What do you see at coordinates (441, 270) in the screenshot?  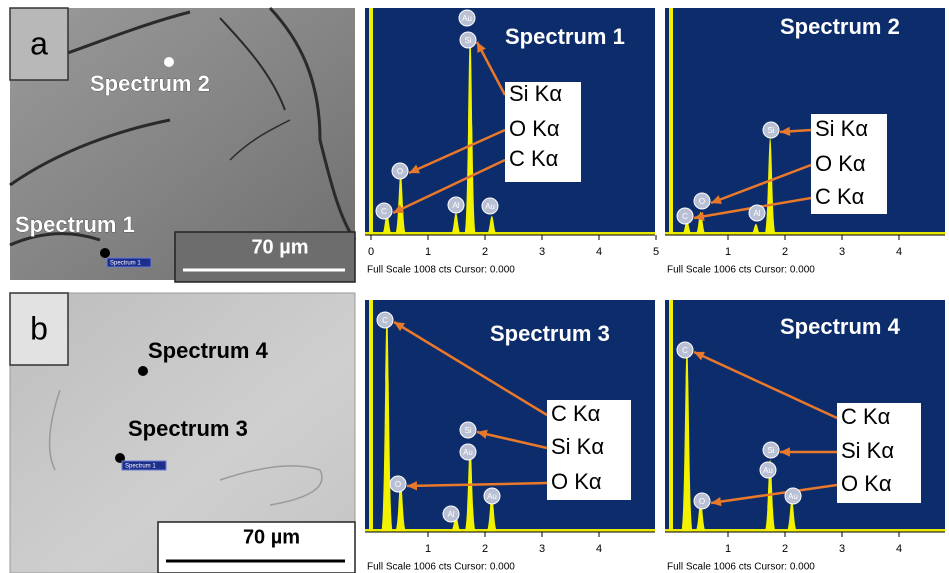 I see `spectrum-footer: Full Scale 1008 cts Cursor: 0.000` at bounding box center [441, 270].